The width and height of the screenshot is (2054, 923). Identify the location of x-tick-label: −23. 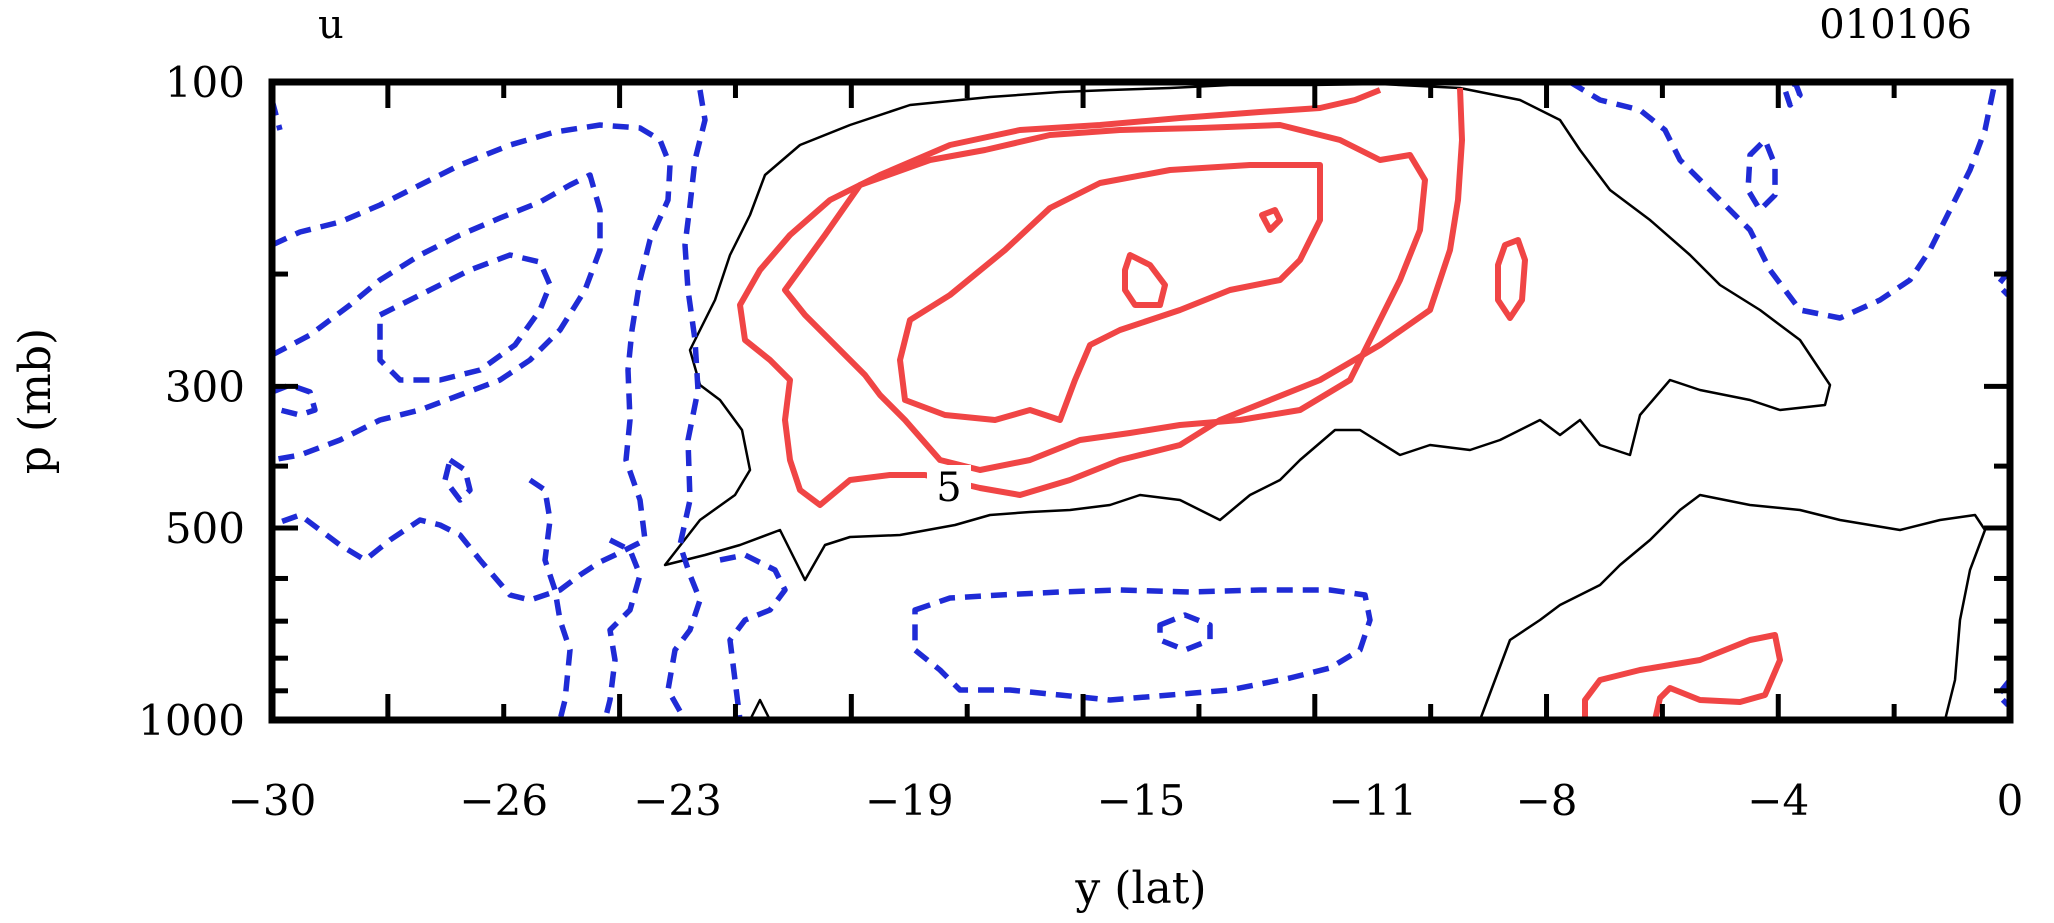
(677, 800).